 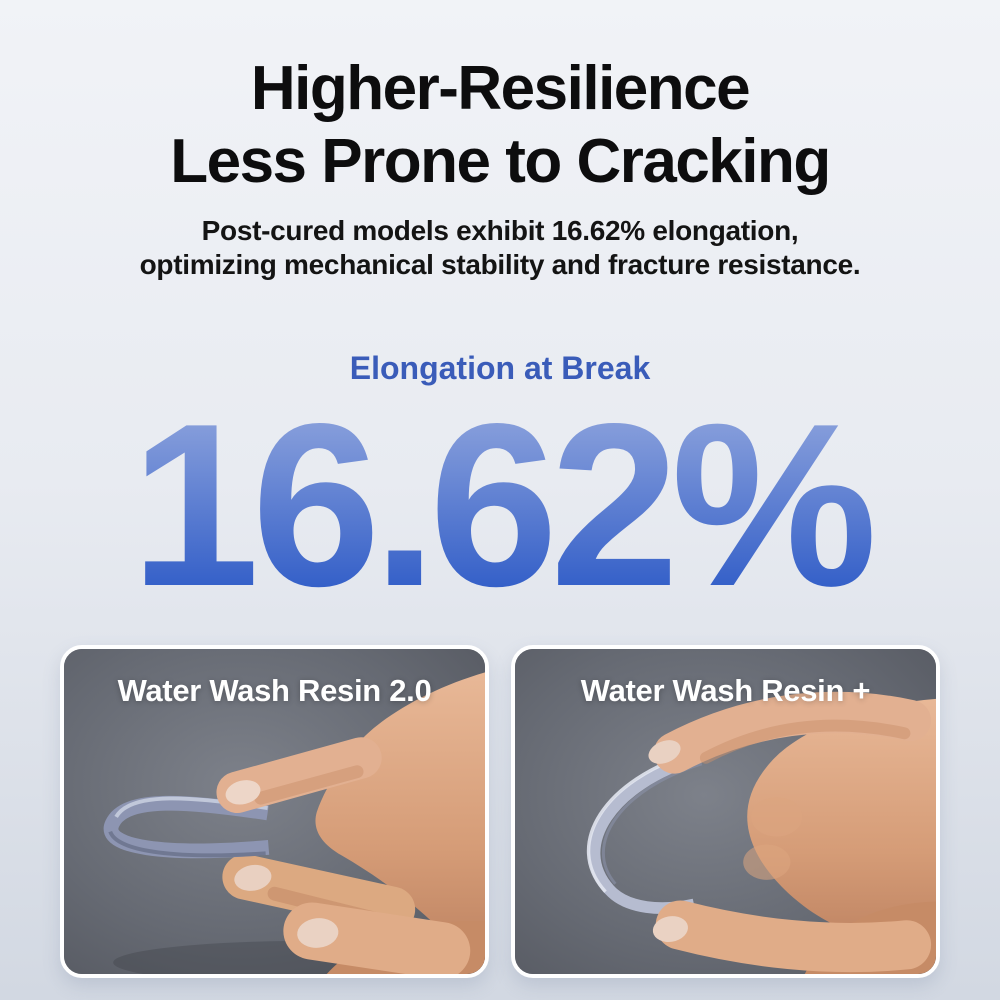 I want to click on page-title-line-2: Less Prone to Cracking, so click(x=500, y=161).